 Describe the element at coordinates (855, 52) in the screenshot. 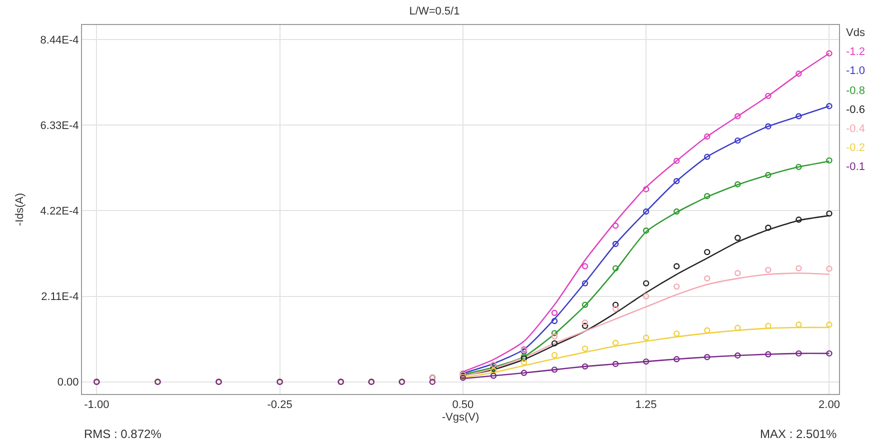

I see `series-label: -1.2` at that location.